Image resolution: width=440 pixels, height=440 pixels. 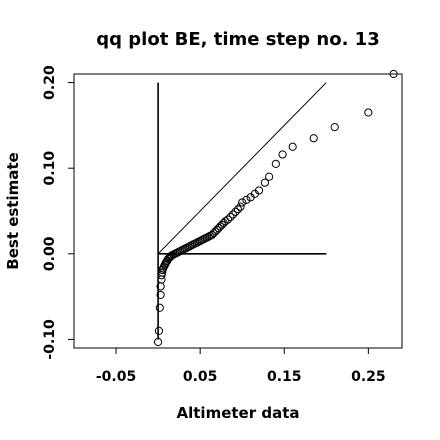 What do you see at coordinates (58, 212) in the screenshot?
I see `y-axis: -0.10 0.00 0.10 0.20` at bounding box center [58, 212].